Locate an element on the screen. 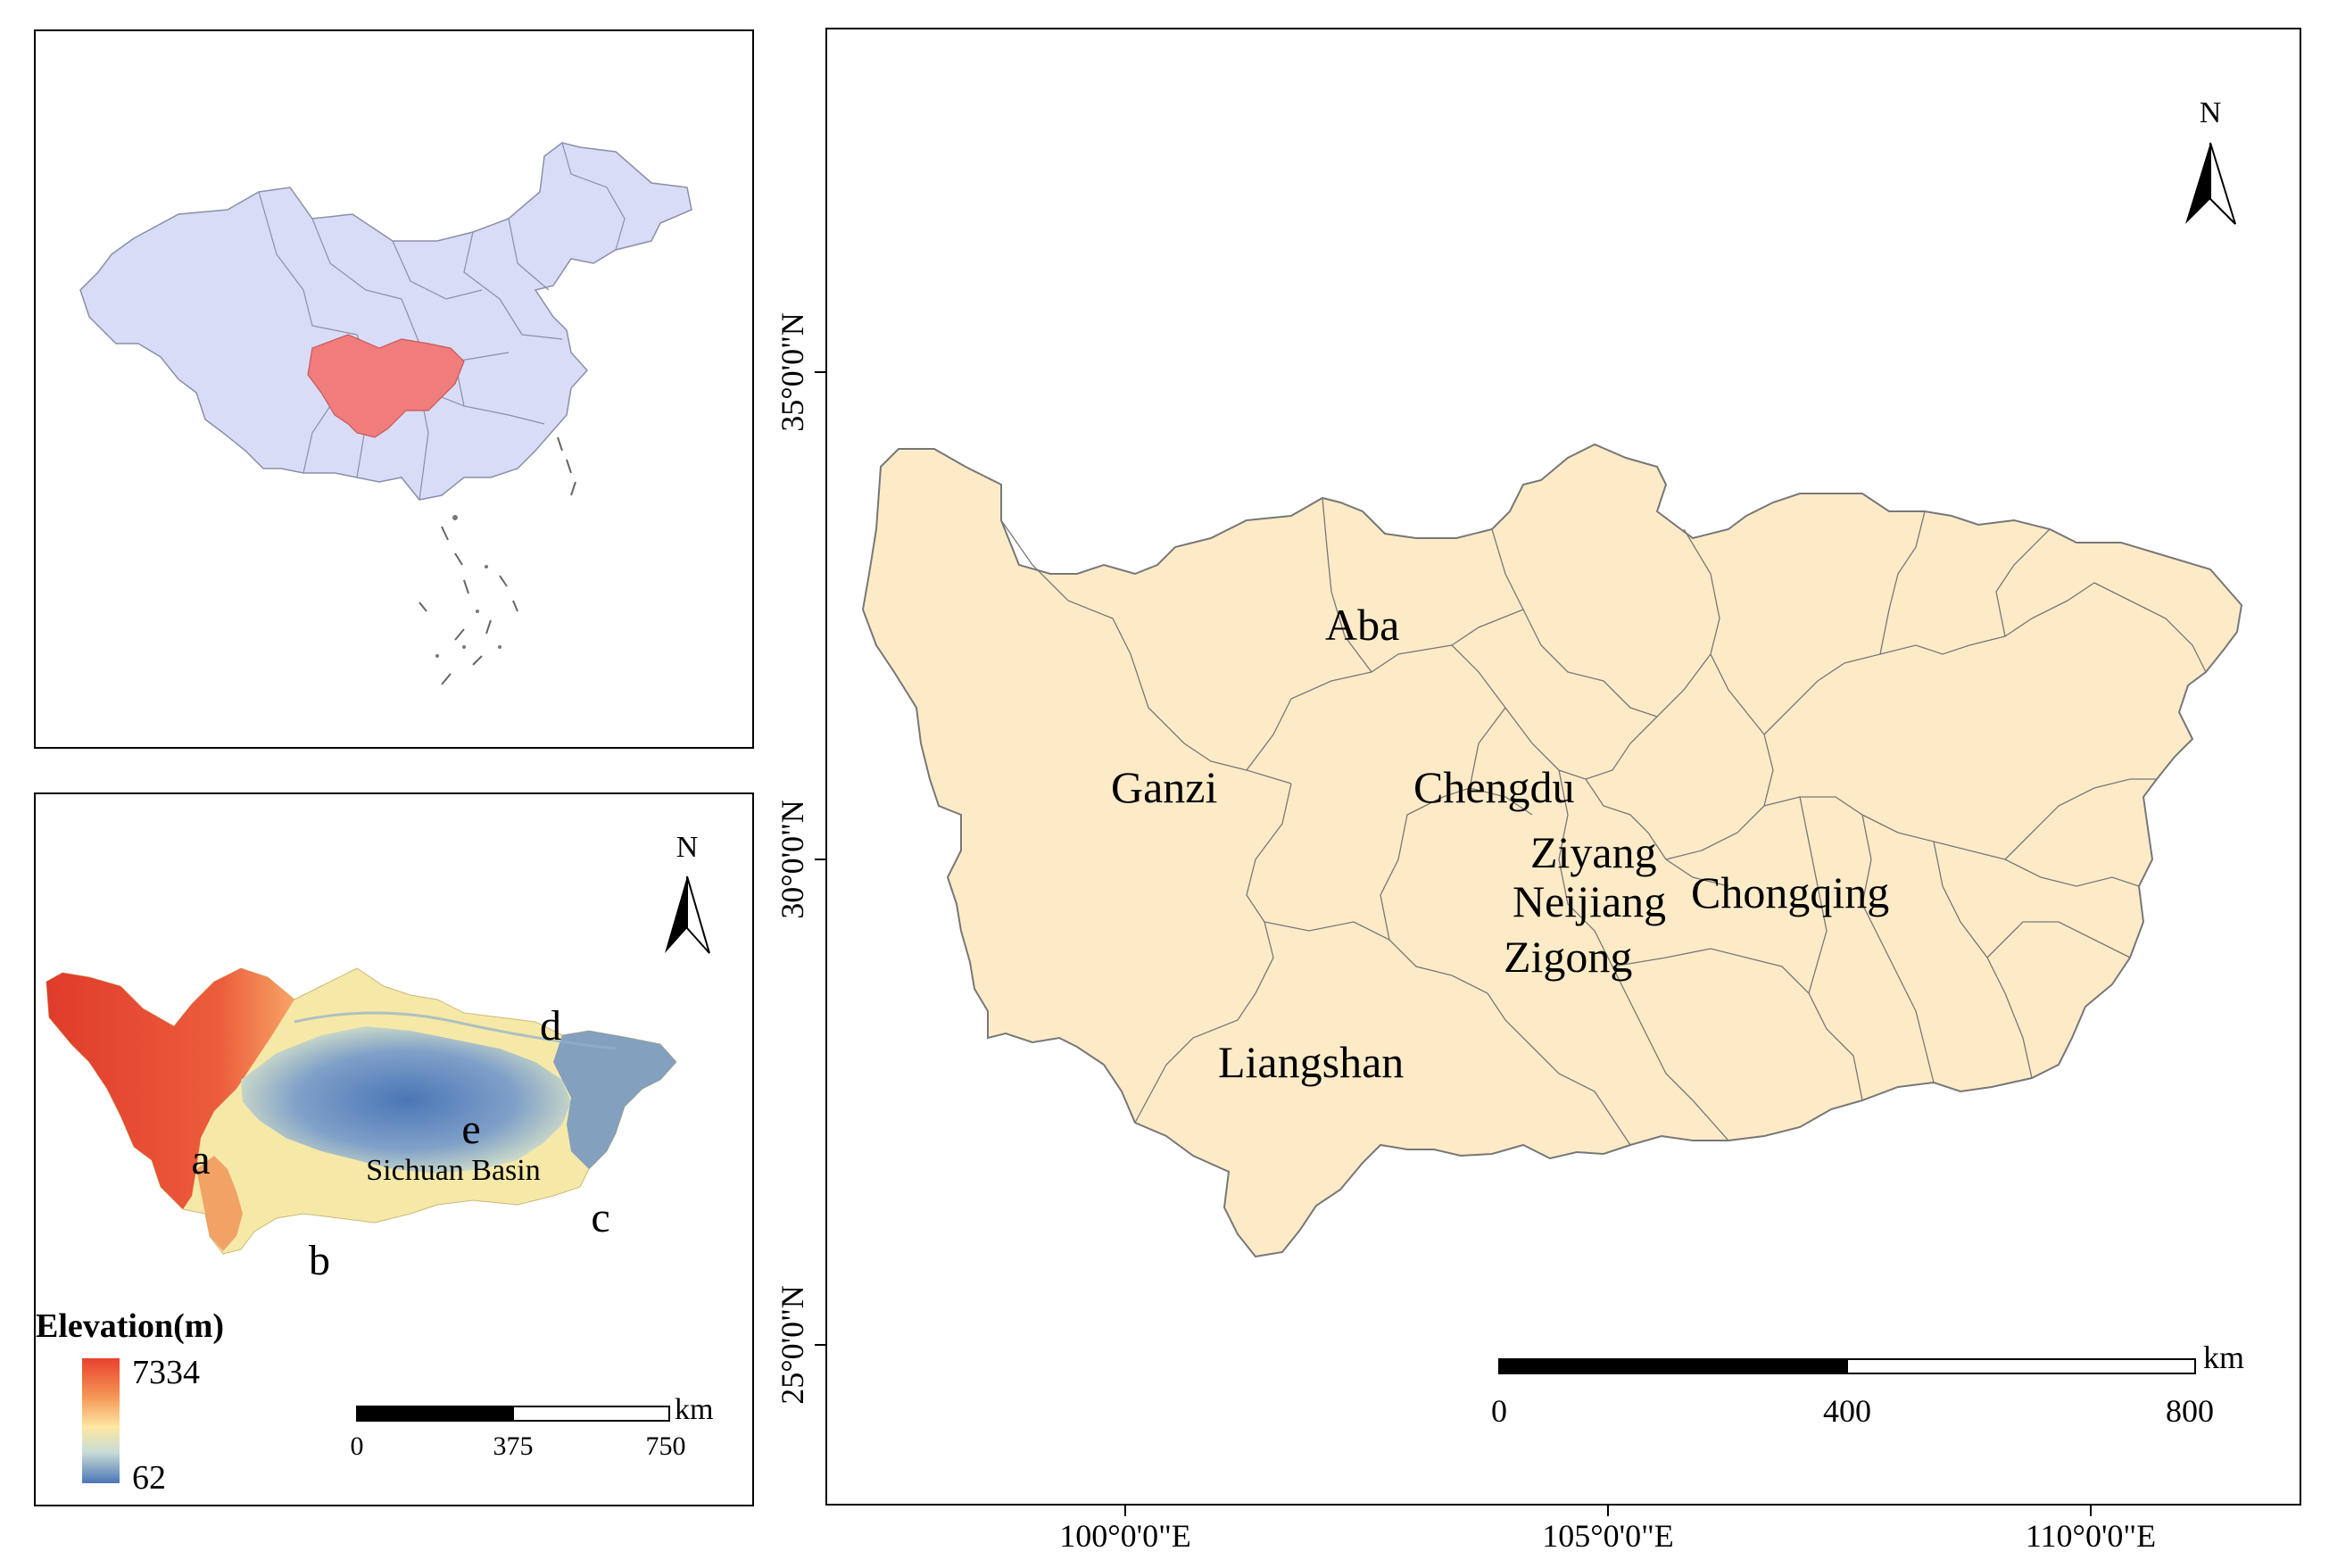 The width and height of the screenshot is (2329, 1568). eastern-blue is located at coordinates (614, 1100).